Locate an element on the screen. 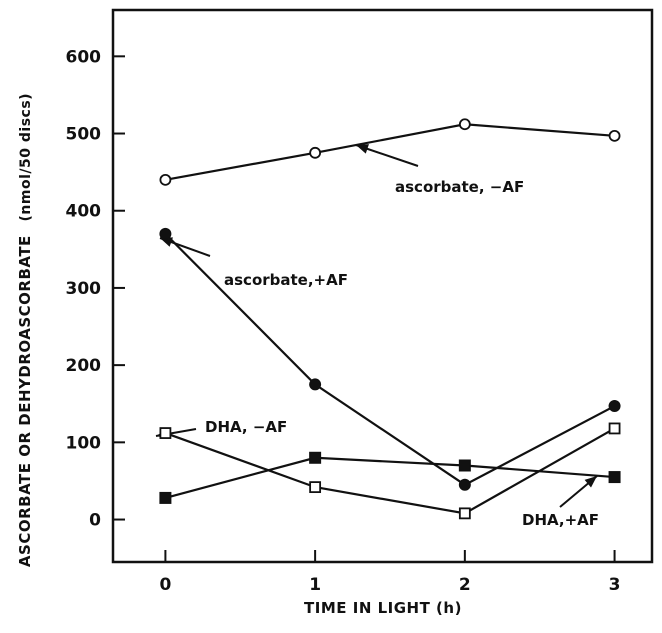  annotation-label: ascorbate, −AF is located at coordinates (459, 187).